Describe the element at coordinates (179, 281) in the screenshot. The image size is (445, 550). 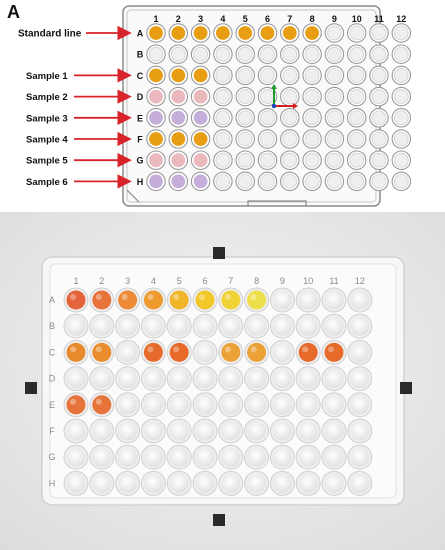
I see `column-label: 5` at that location.